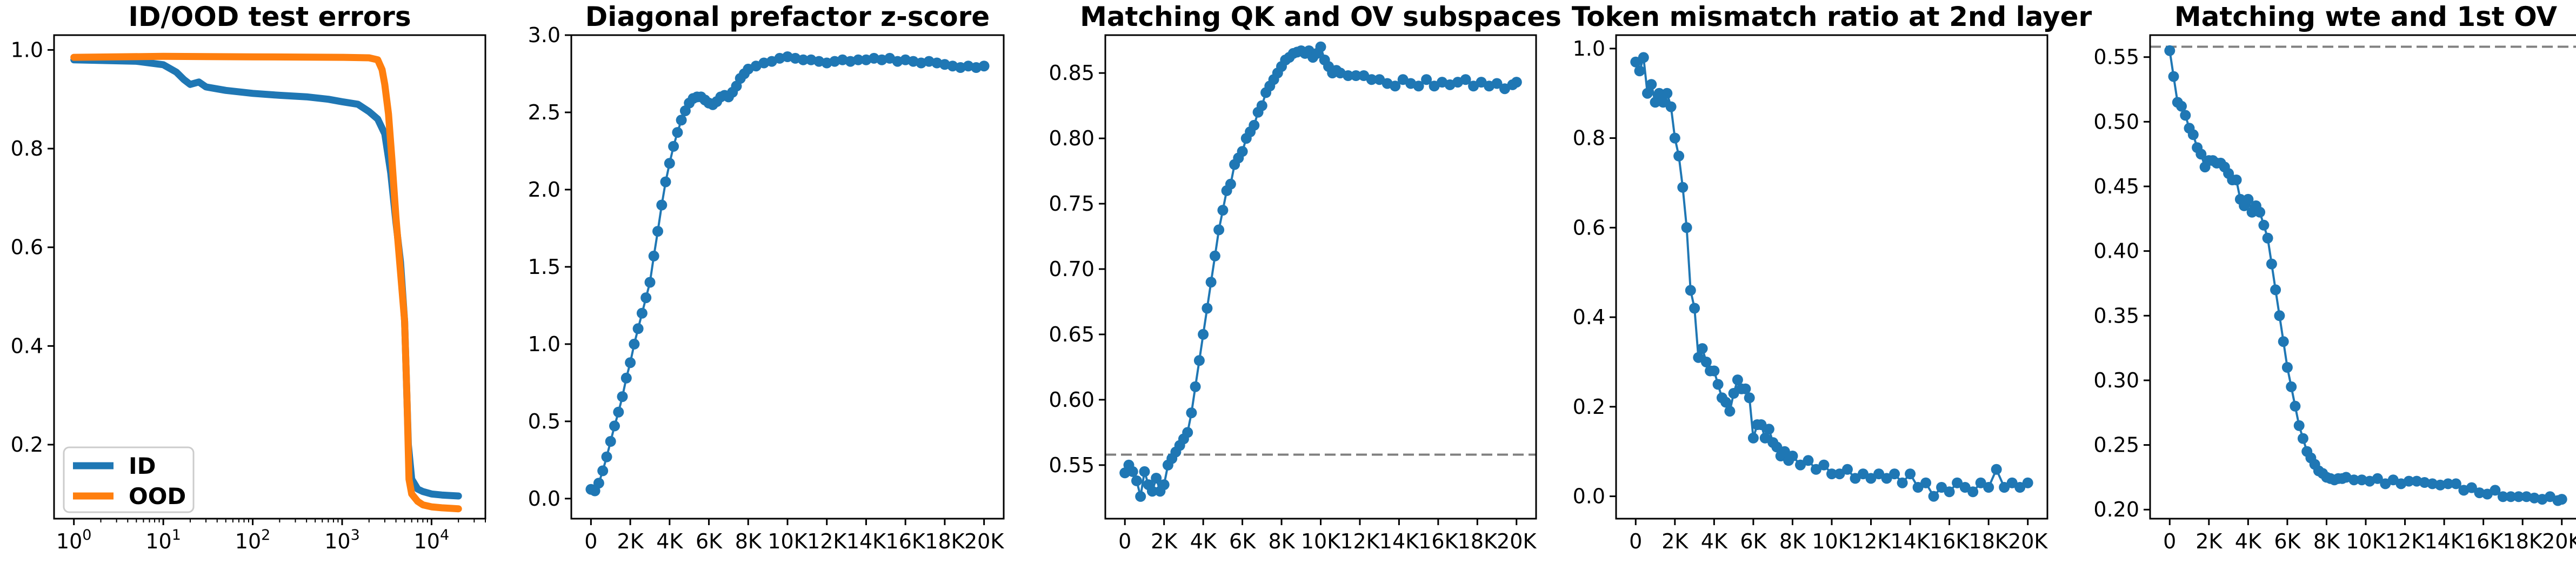  What do you see at coordinates (787, 16) in the screenshot?
I see `chart-title: Diagonal prefactor z-score` at bounding box center [787, 16].